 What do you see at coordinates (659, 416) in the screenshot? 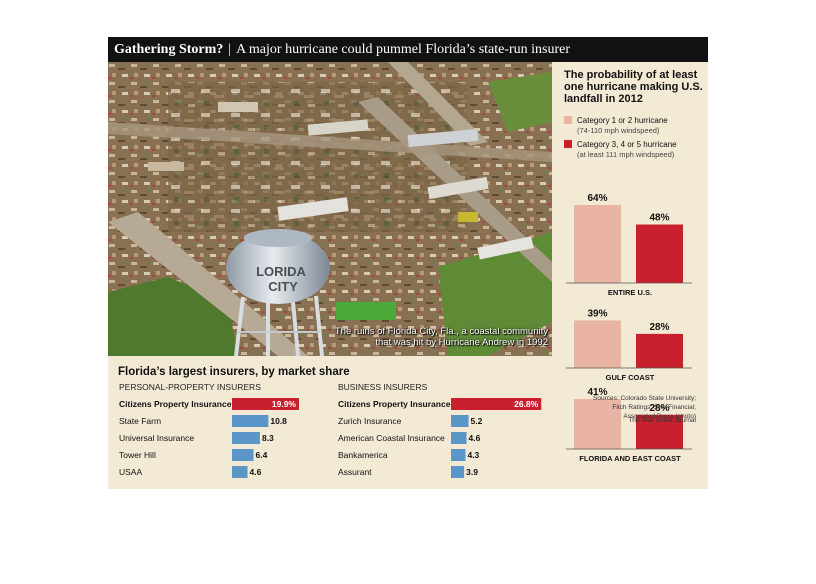
I see `source-line: Associated Press (photo)` at bounding box center [659, 416].